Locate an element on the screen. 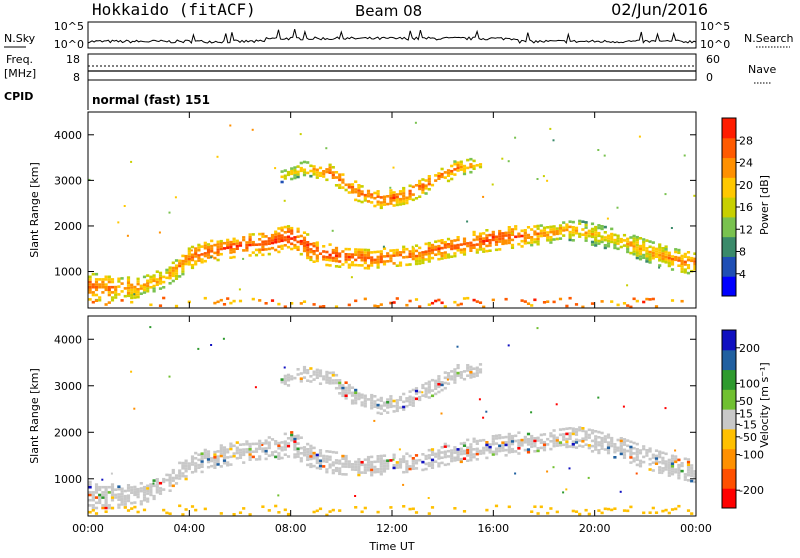  colorbar-tick-label: 100 is located at coordinates (749, 383).